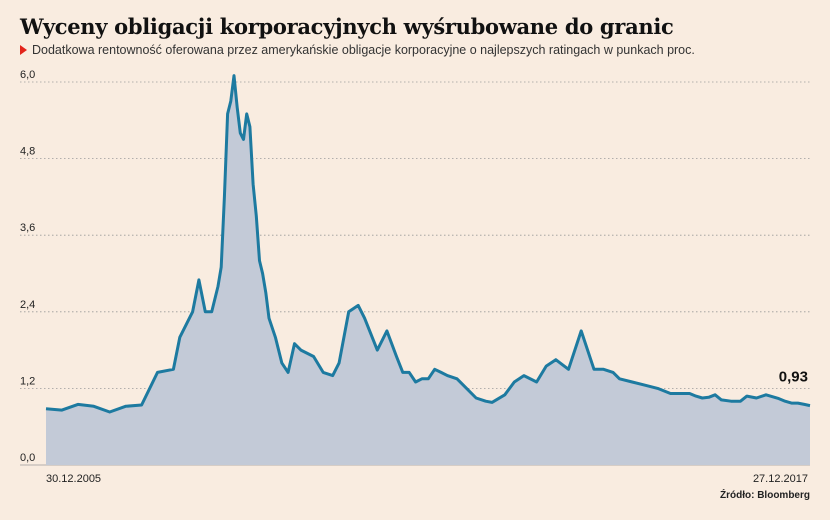 This screenshot has height=520, width=830. I want to click on y-tick-label: 4,8, so click(27, 152).